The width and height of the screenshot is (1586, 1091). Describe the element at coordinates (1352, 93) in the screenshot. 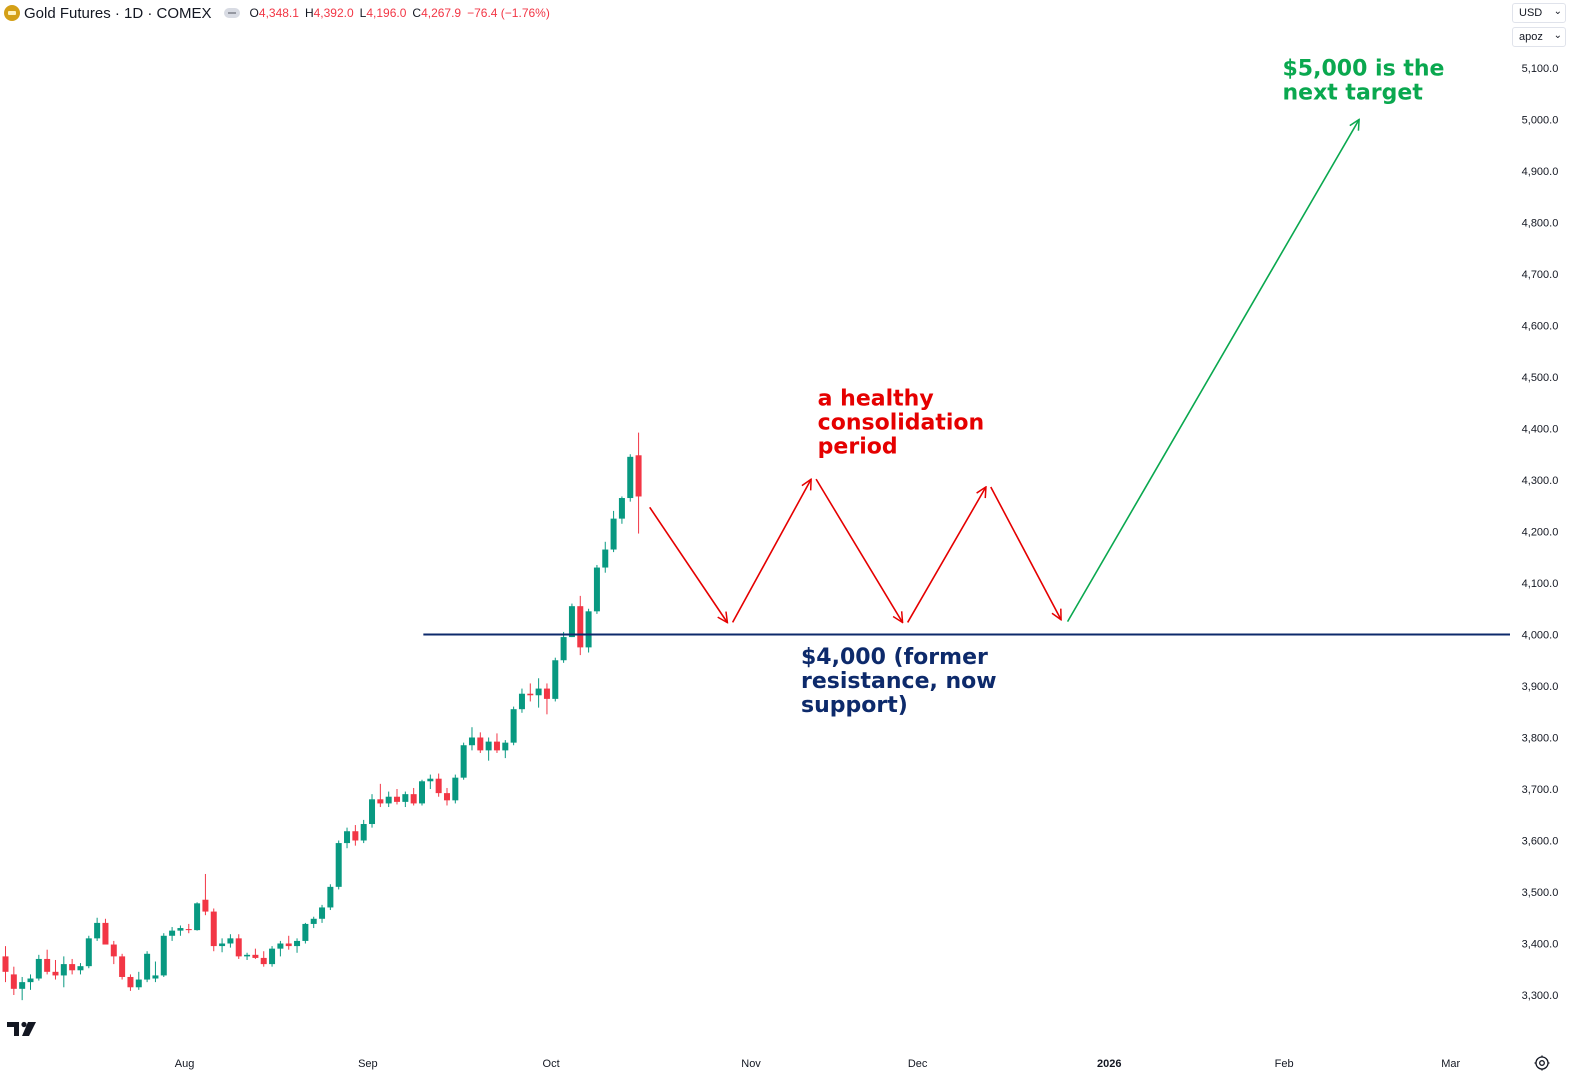

I see `annotation-line: next target` at that location.